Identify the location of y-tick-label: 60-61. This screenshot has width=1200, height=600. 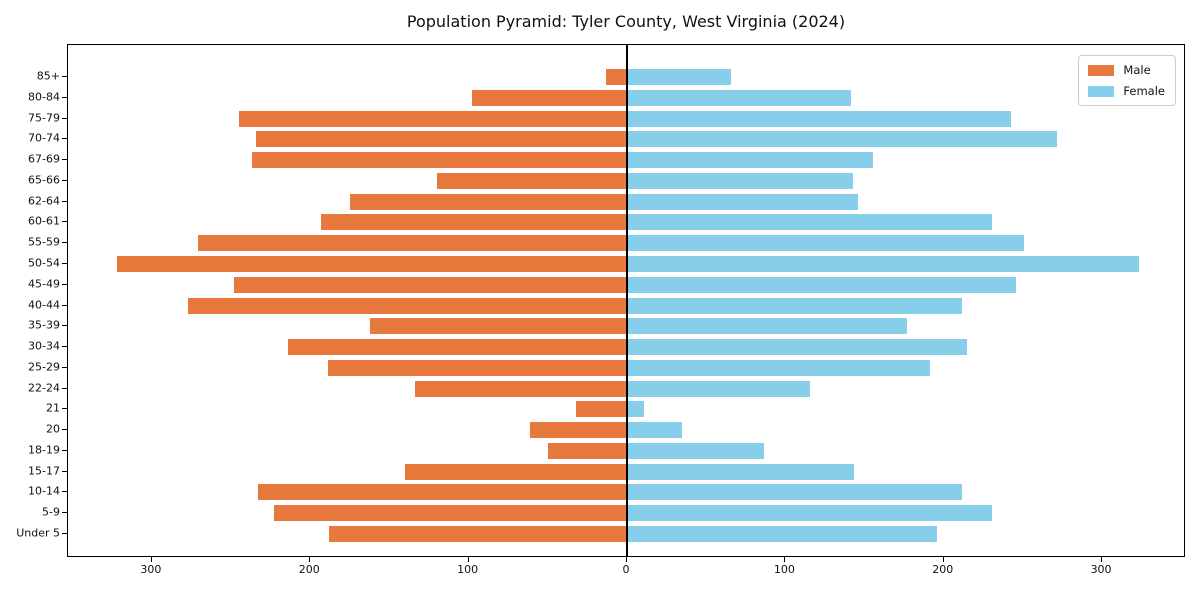
(44, 221).